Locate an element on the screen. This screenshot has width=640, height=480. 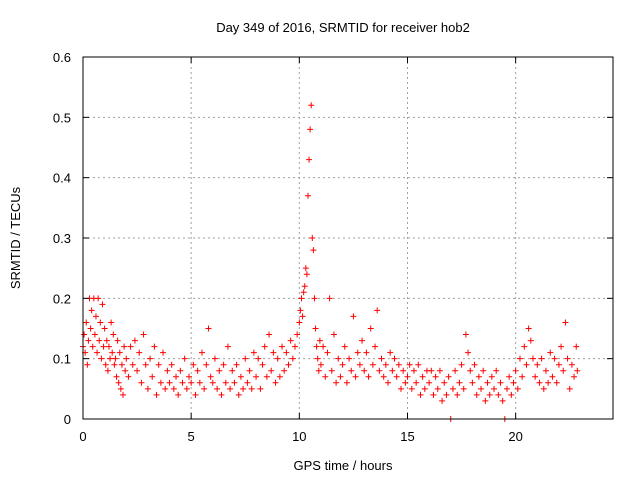
x-tick-label: 5 is located at coordinates (191, 436).